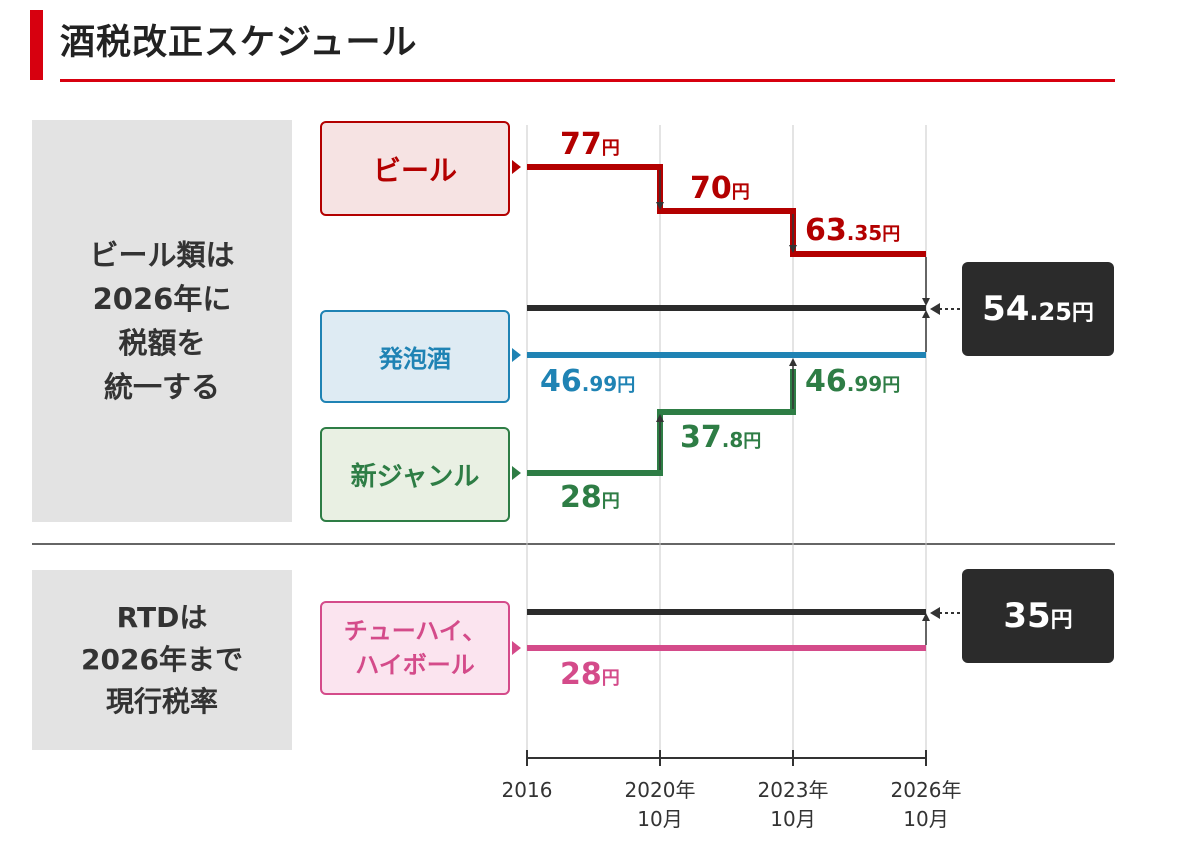 The image size is (1200, 846). I want to click on unified-pointer-head, so click(935, 309).